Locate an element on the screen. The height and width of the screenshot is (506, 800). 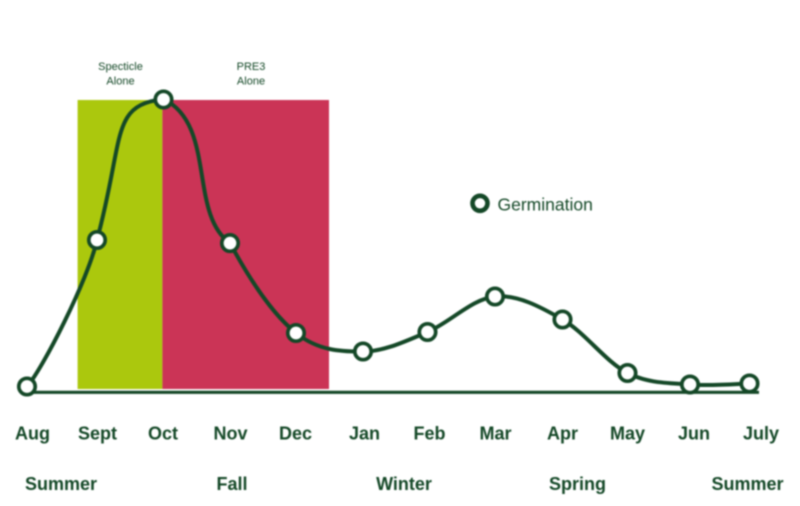
svg-text: Feb is located at coordinates (429, 434).